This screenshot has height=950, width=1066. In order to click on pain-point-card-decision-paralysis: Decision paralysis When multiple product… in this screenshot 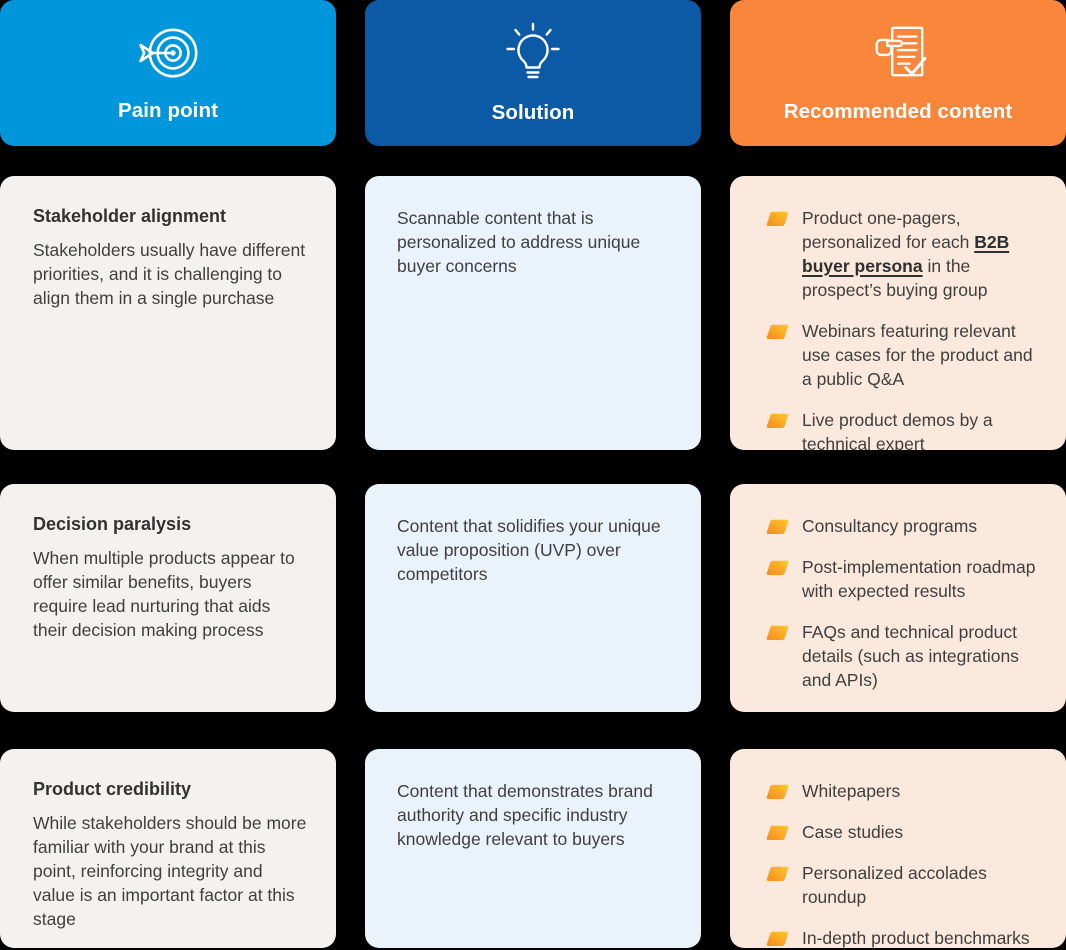, I will do `click(168, 598)`.